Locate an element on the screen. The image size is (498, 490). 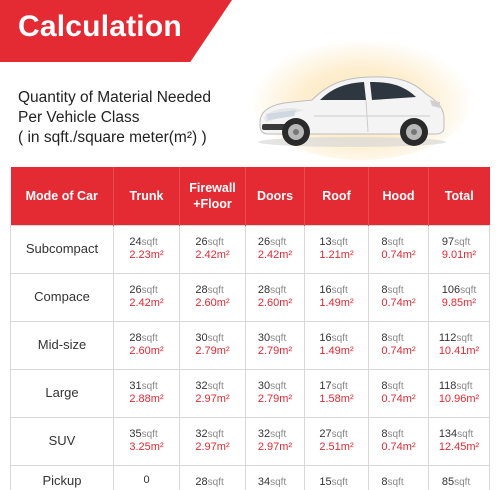
sqft-value: 34sqft is located at coordinates (275, 482).